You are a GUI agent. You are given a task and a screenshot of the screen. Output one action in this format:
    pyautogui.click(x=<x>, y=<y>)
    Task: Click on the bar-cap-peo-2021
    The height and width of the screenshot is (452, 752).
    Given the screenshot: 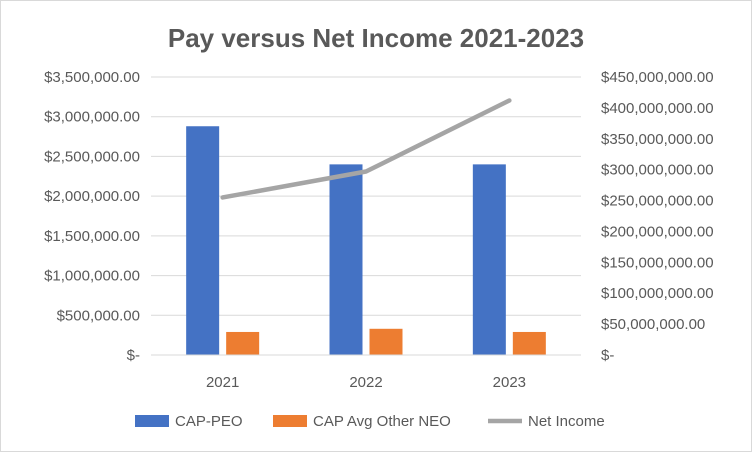 What is the action you would take?
    pyautogui.click(x=203, y=240)
    